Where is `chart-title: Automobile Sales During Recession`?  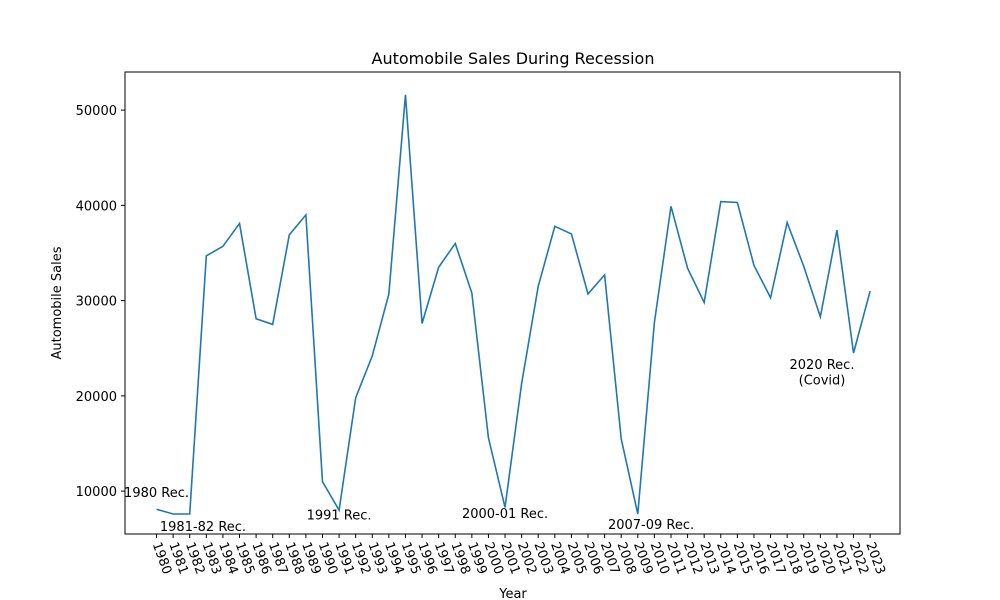
chart-title: Automobile Sales During Recession is located at coordinates (513, 58).